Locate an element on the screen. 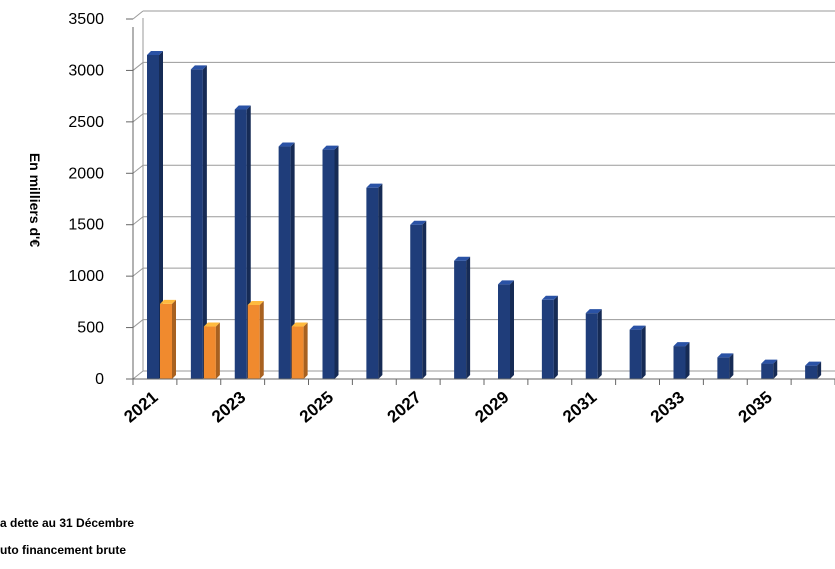  x-tick-label: 2031 is located at coordinates (579, 407).